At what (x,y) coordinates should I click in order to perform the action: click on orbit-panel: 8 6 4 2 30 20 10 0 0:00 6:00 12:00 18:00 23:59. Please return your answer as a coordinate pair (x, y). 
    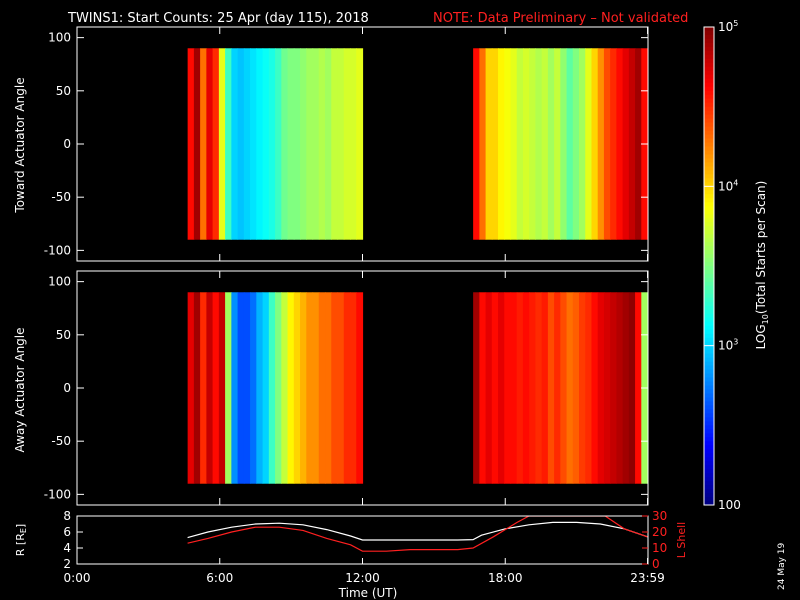
    Looking at the image, I should click on (365, 547).